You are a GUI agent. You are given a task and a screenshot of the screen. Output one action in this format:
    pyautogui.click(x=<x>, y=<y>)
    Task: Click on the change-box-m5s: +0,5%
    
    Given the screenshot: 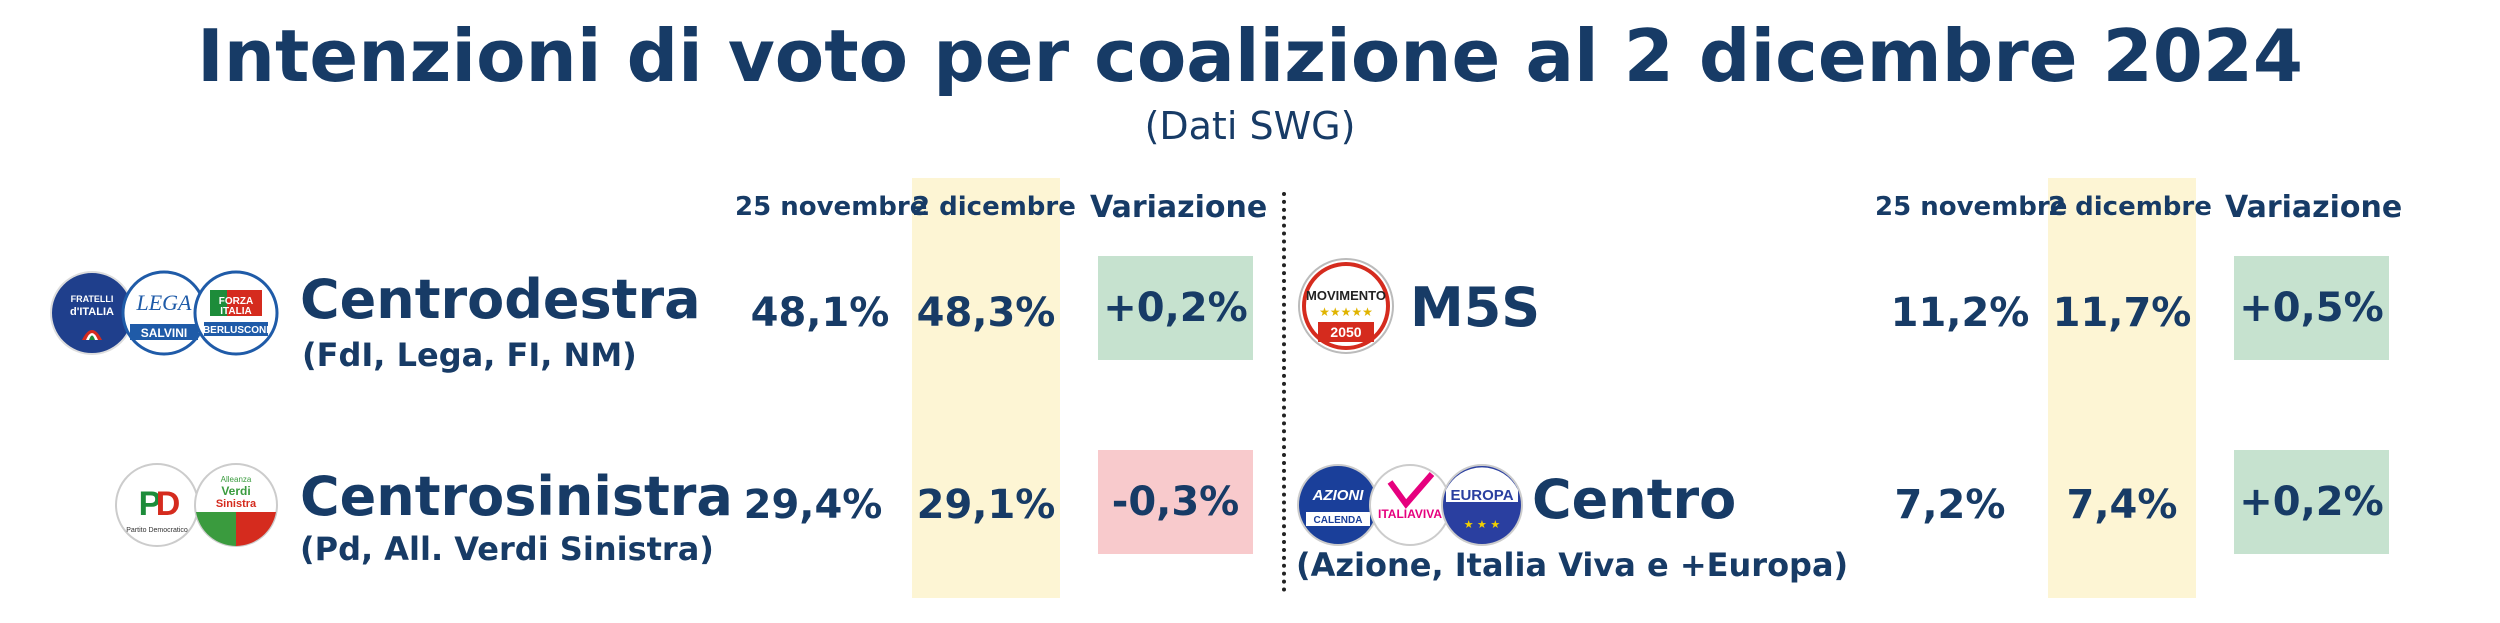 What is the action you would take?
    pyautogui.click(x=2311, y=308)
    